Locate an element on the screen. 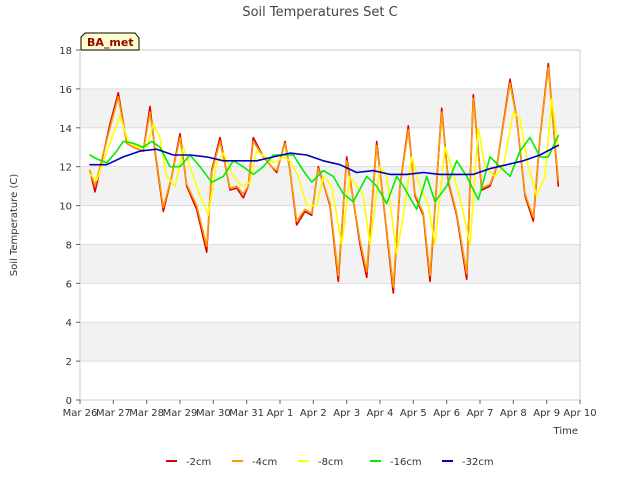  y-tick-label: 8 is located at coordinates (69, 245).